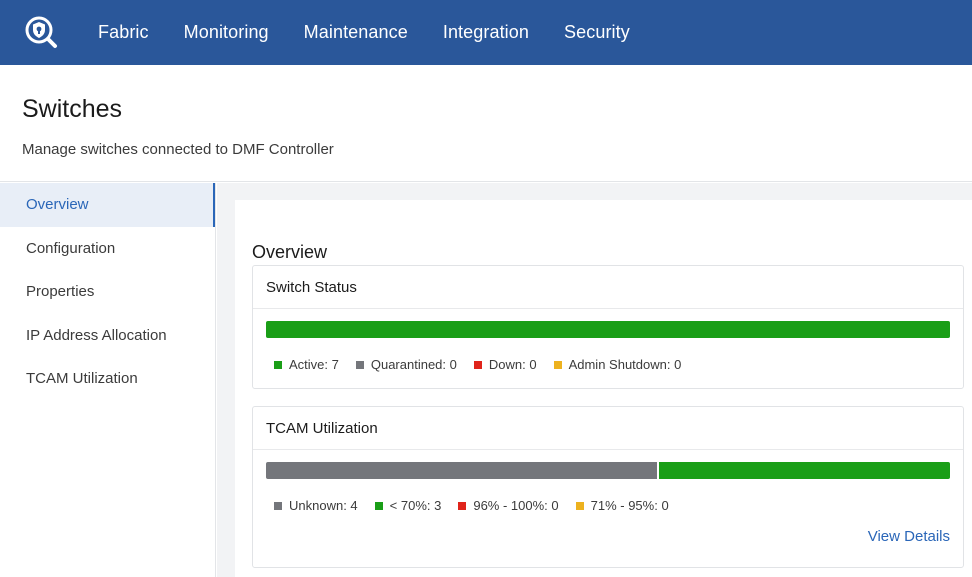 This screenshot has width=972, height=577. What do you see at coordinates (96, 335) in the screenshot?
I see `sidebar-item-ip-address-allocation: IP Address Allocation` at bounding box center [96, 335].